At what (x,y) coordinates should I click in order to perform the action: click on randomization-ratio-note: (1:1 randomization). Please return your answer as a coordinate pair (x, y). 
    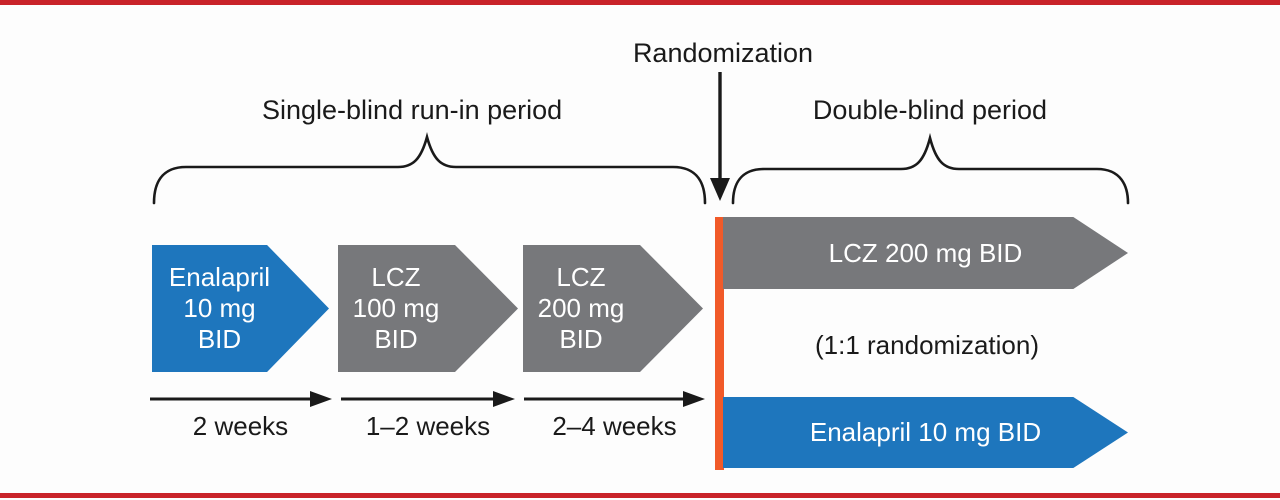
    Looking at the image, I should click on (927, 345).